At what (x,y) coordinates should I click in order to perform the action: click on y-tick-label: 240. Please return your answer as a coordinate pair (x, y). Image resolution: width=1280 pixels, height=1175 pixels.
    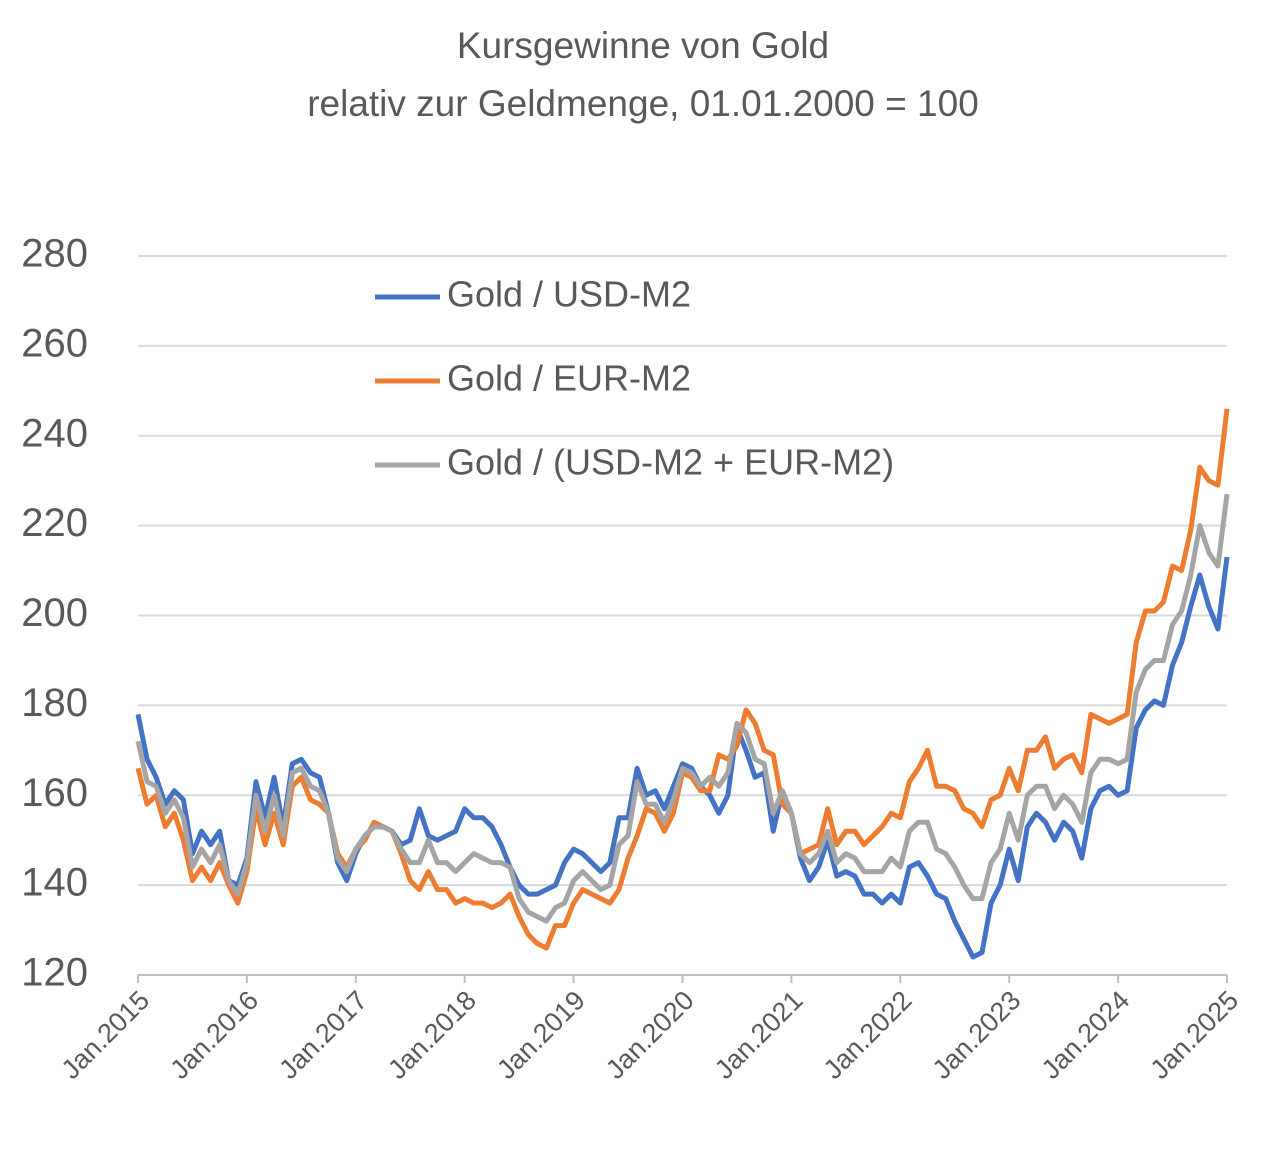
    Looking at the image, I should click on (54, 433).